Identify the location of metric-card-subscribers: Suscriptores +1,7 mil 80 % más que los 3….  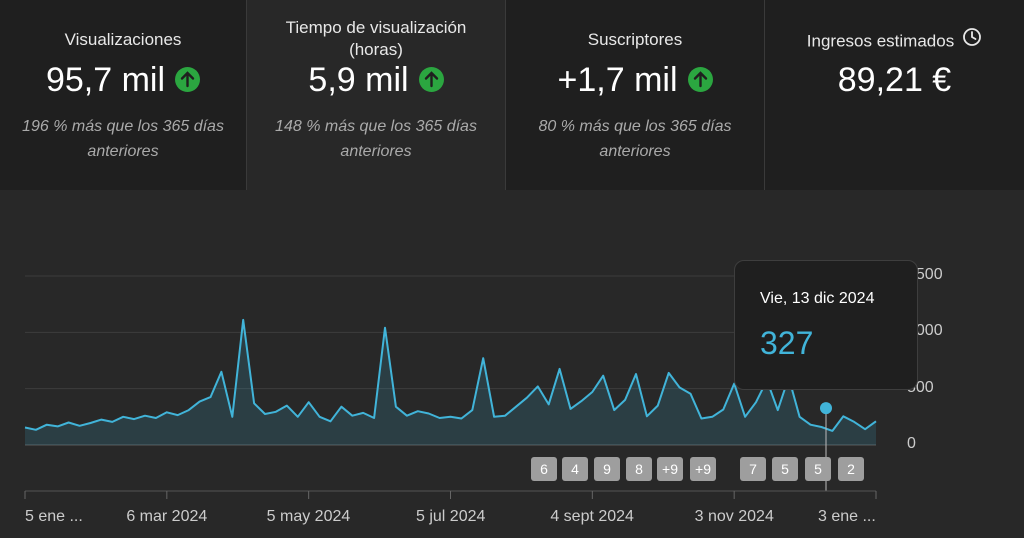
(635, 95).